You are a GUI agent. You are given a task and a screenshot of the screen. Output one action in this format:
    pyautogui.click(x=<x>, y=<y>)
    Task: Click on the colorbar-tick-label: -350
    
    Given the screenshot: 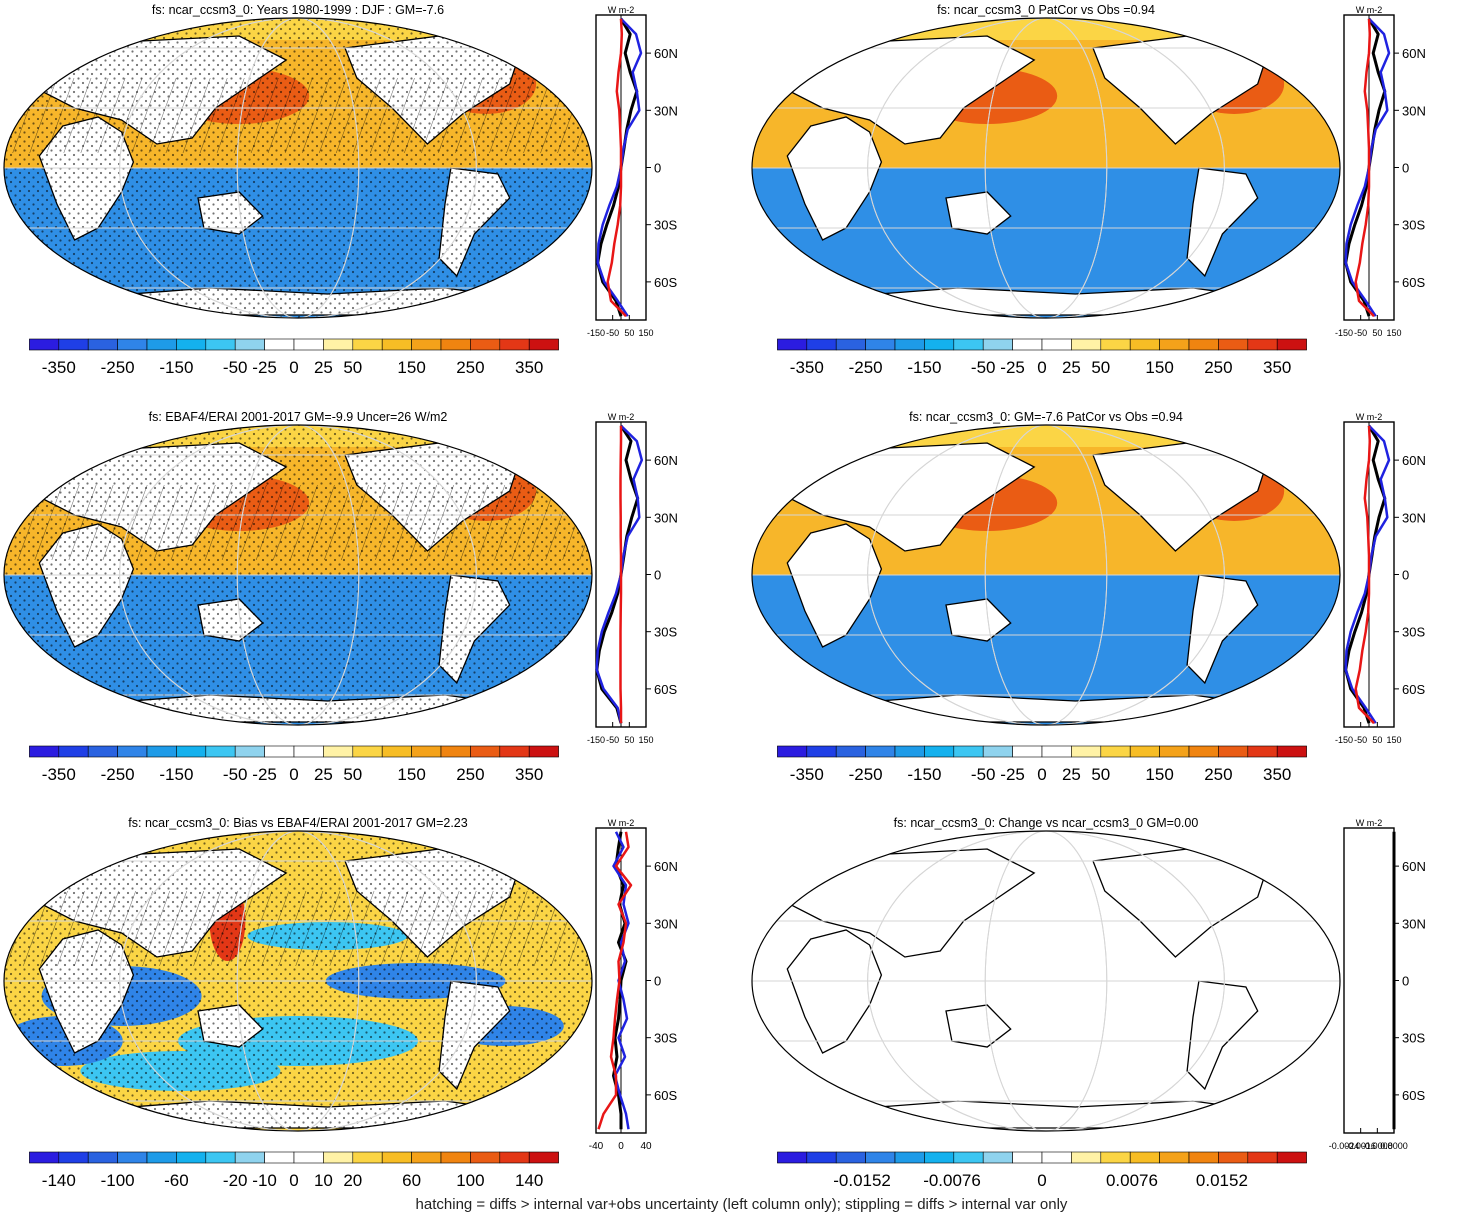 What is the action you would take?
    pyautogui.click(x=807, y=774)
    